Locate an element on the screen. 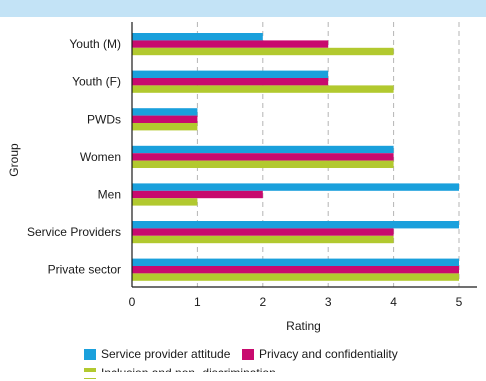  legend-item-service-provider-attitude: Service provider attitude is located at coordinates (157, 354).